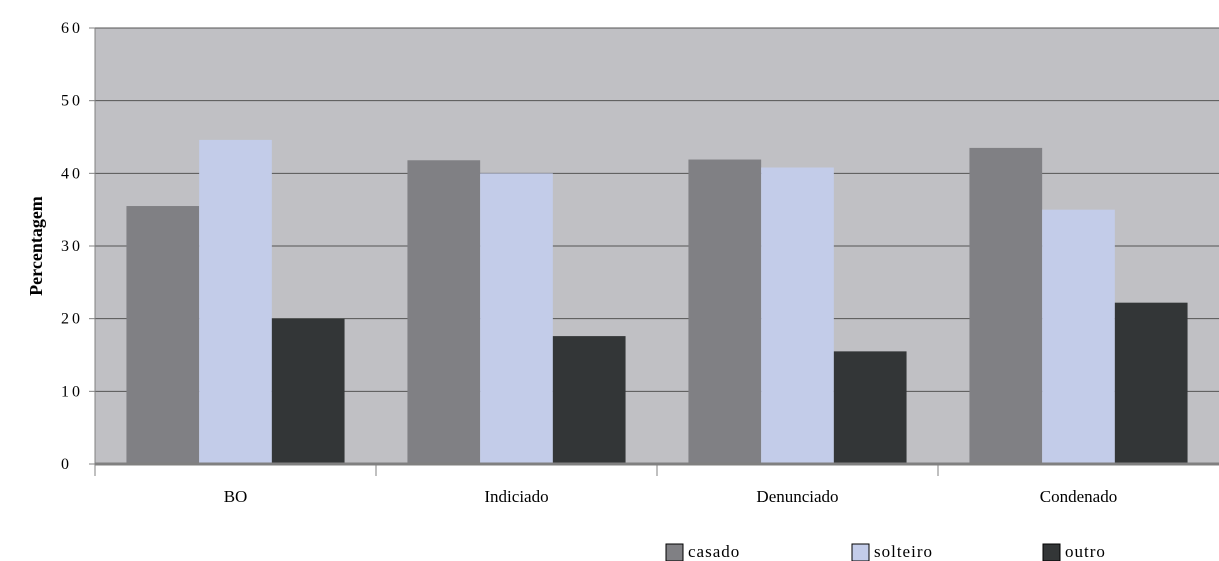  Describe the element at coordinates (163, 335) in the screenshot. I see `bar-casado-bo` at that location.